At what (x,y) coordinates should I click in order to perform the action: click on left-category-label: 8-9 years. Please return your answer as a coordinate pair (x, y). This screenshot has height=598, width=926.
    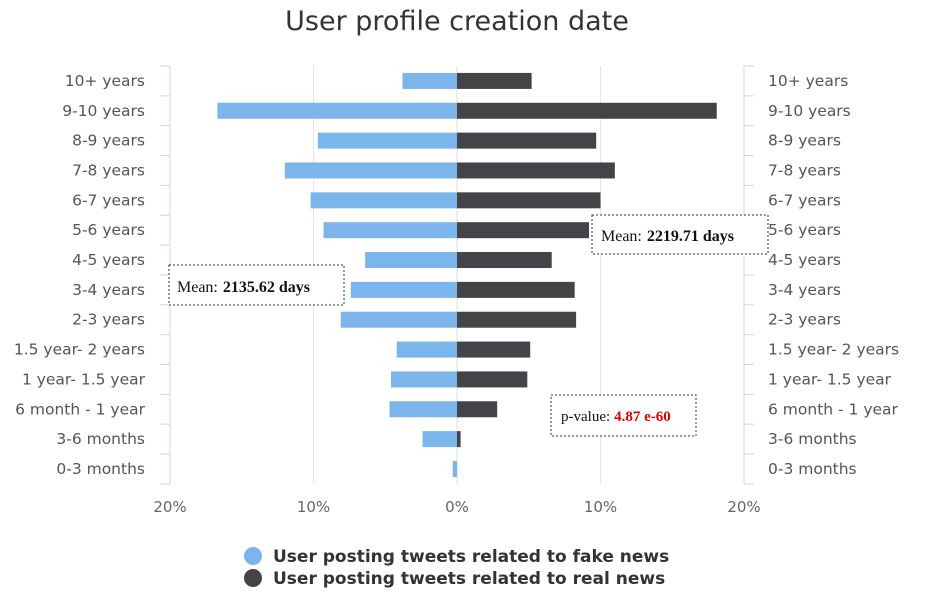
    Looking at the image, I should click on (108, 141).